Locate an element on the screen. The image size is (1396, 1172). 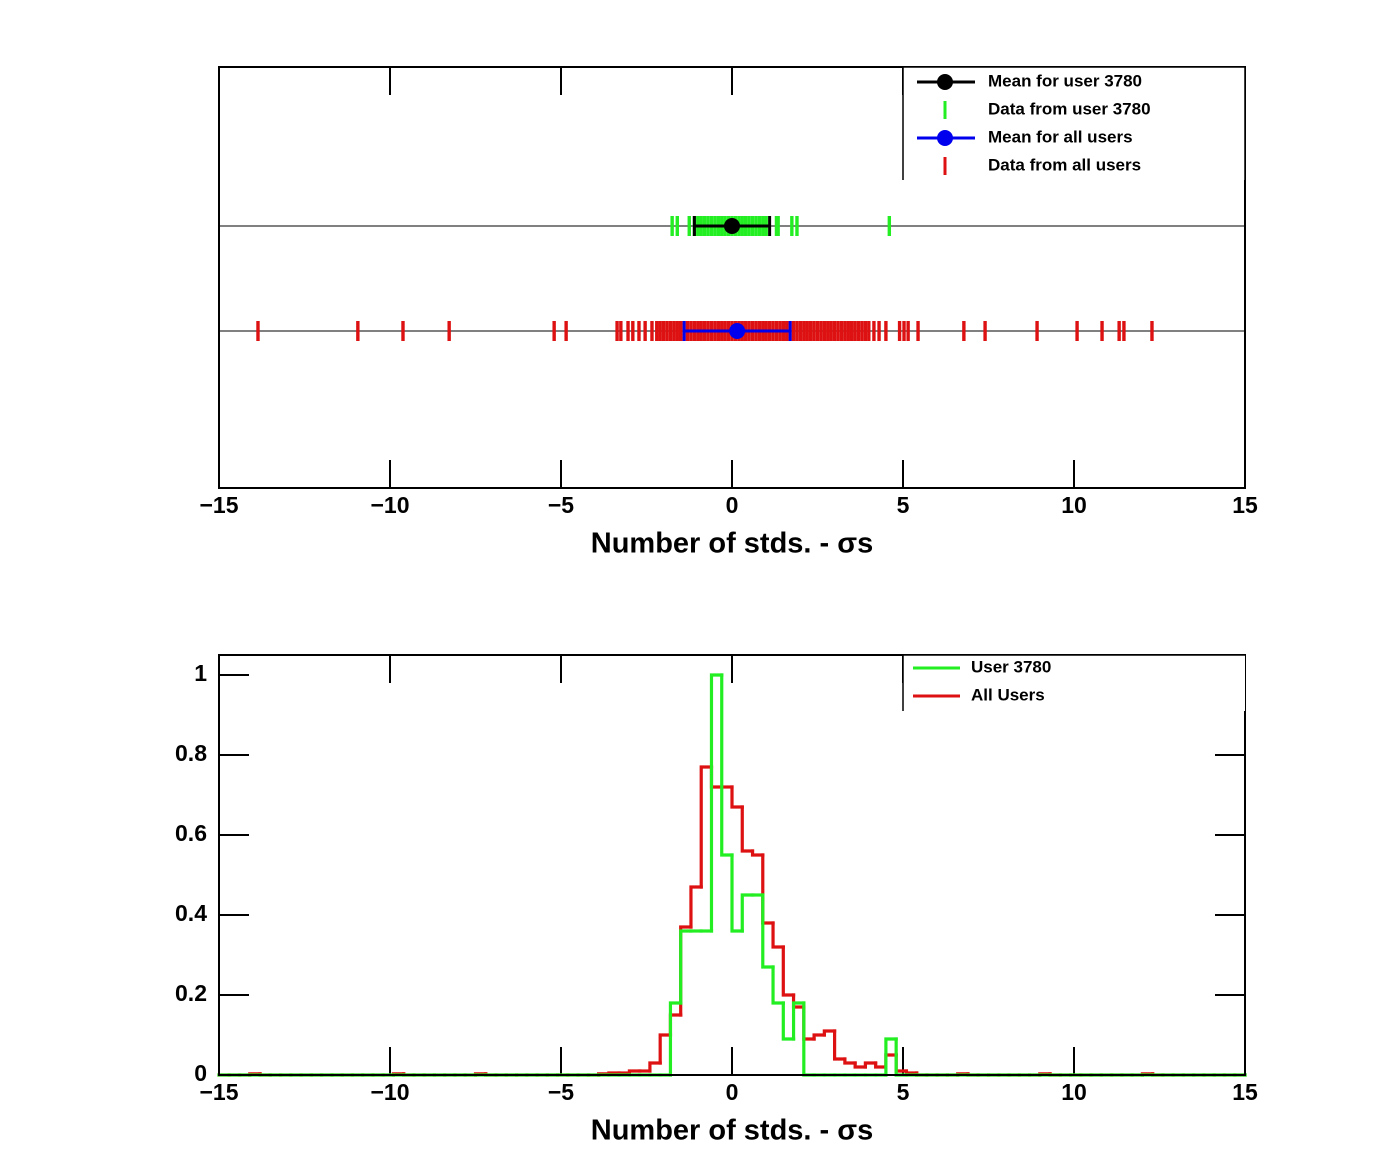
y-tick-label: 0.2 is located at coordinates (191, 993).